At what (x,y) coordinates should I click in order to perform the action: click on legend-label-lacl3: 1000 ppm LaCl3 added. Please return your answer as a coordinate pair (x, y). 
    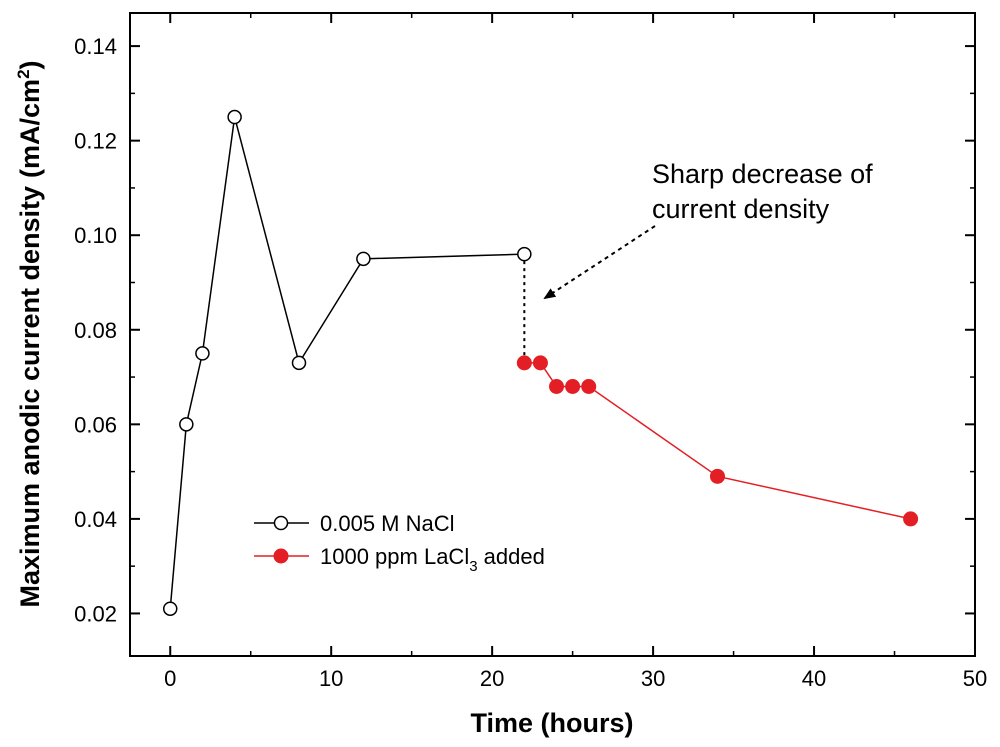
    Looking at the image, I should click on (432, 559).